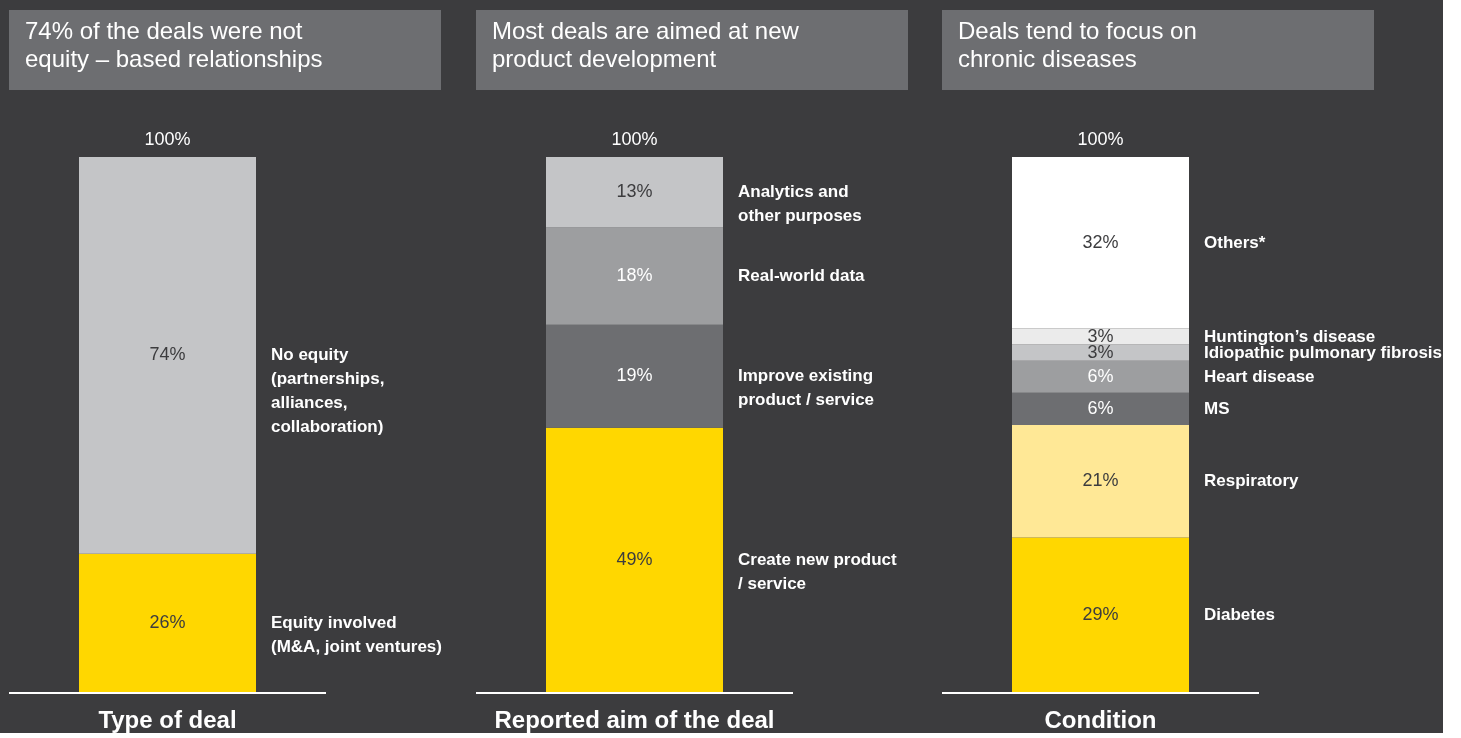 This screenshot has width=1461, height=738. Describe the element at coordinates (174, 44) in the screenshot. I see `chart-title: 74% of the deals were not equity – based relationships` at that location.